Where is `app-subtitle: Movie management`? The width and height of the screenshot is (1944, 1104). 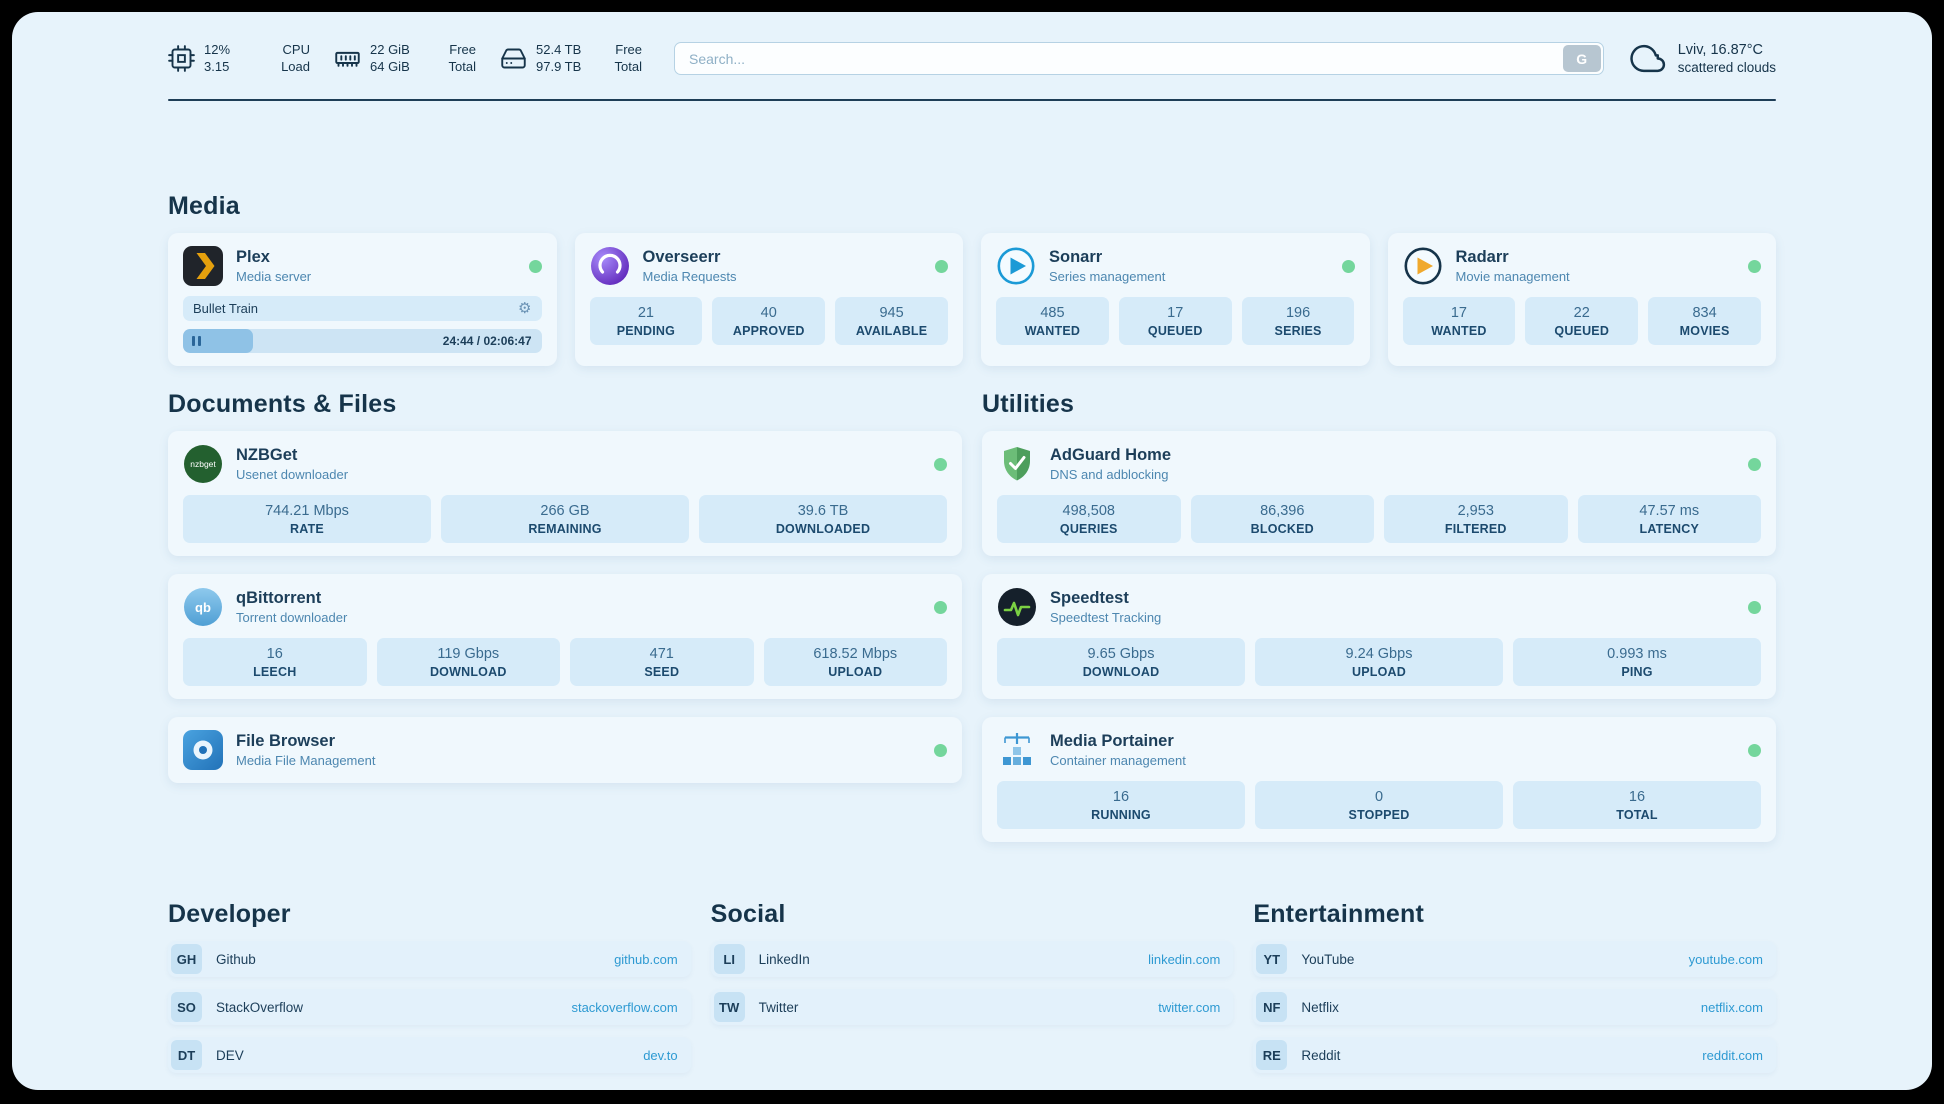 app-subtitle: Movie management is located at coordinates (1512, 276).